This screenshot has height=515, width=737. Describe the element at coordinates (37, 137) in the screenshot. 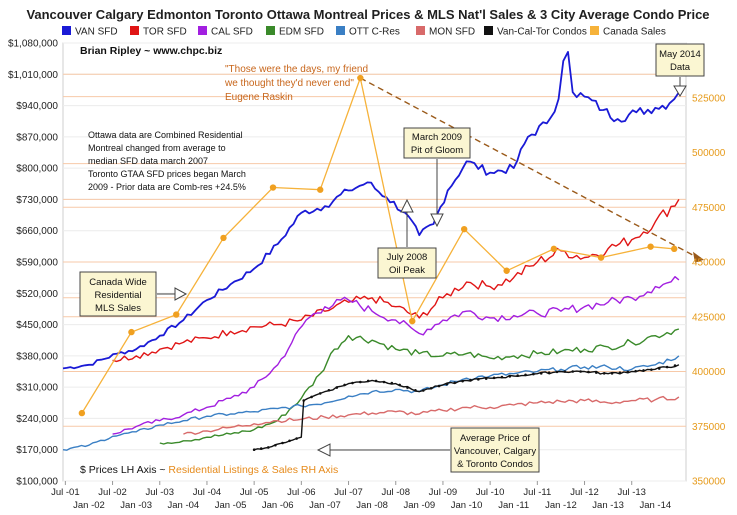

I see `y-left-tick-label: $870,000` at that location.